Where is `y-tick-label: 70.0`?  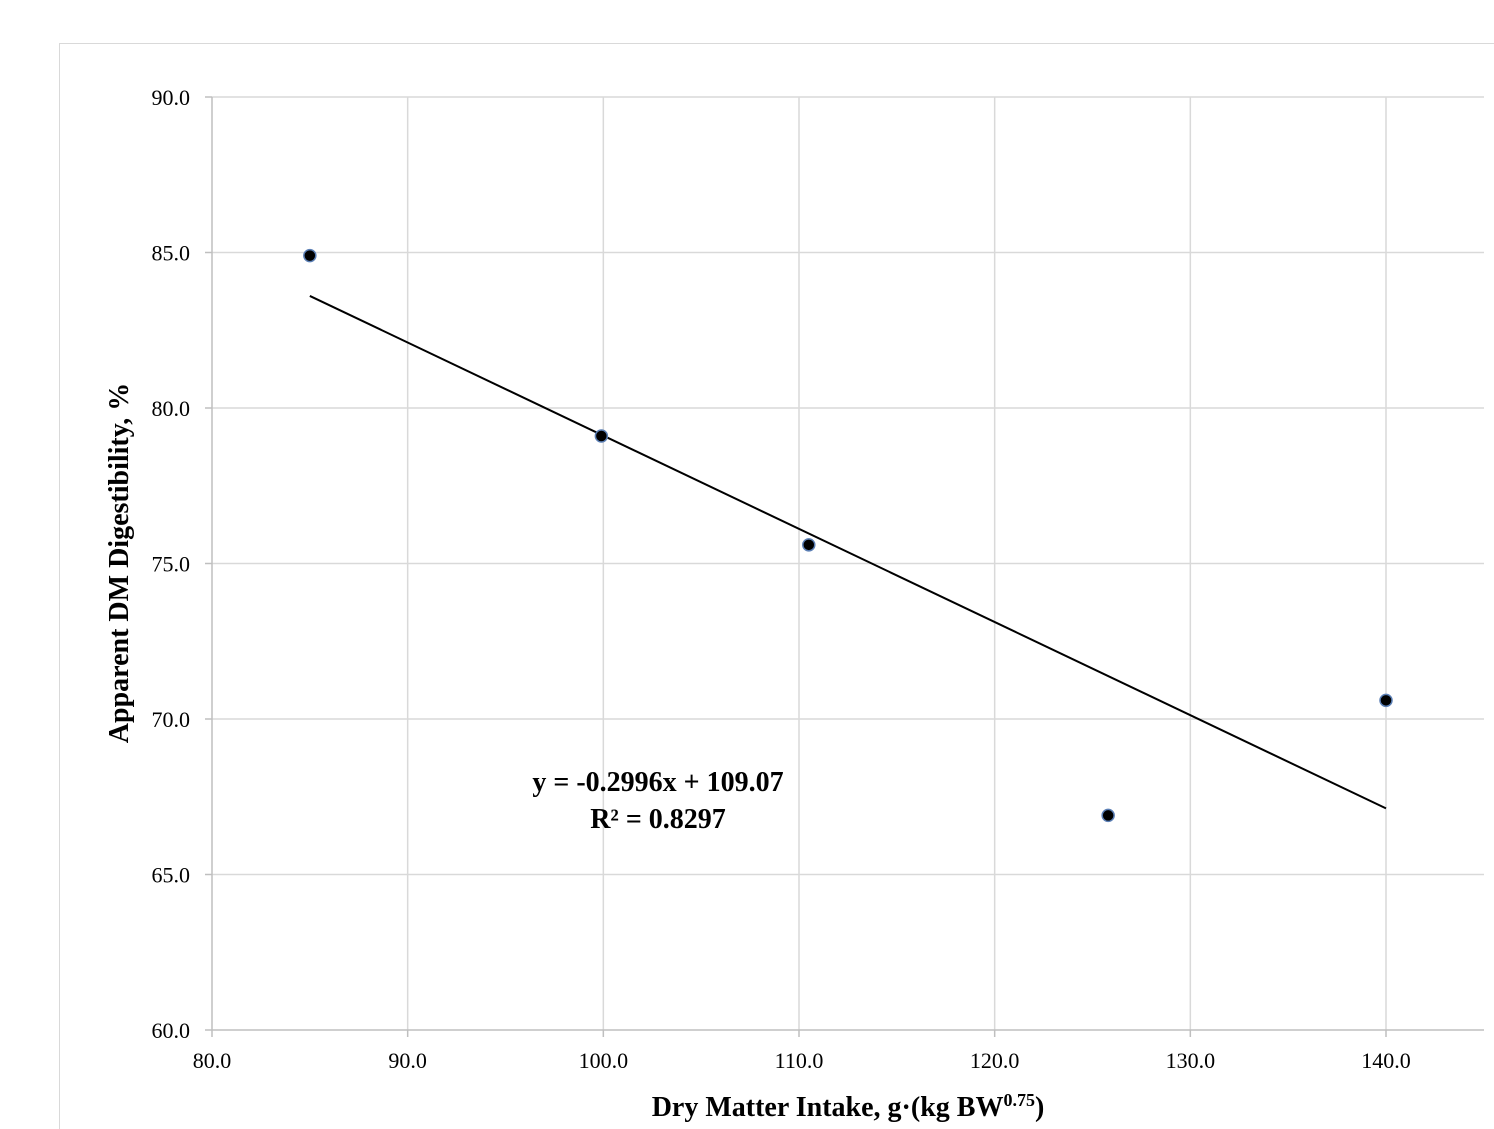
y-tick-label: 70.0 is located at coordinates (171, 719).